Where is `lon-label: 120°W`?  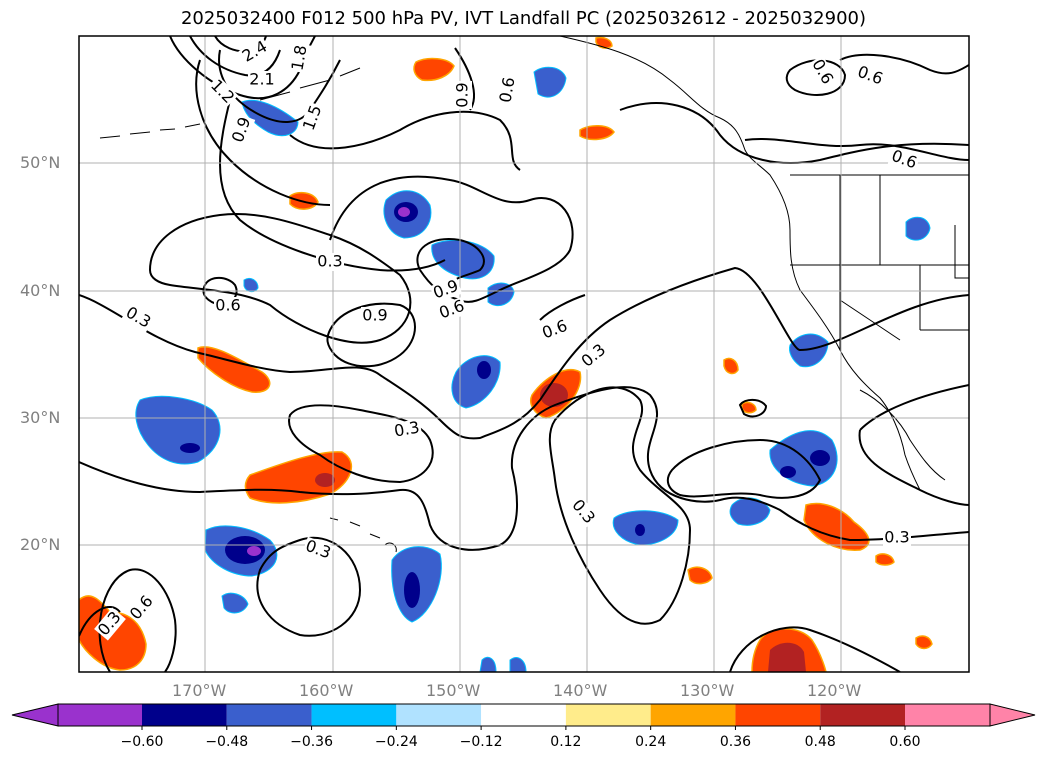 lon-label: 120°W is located at coordinates (834, 690).